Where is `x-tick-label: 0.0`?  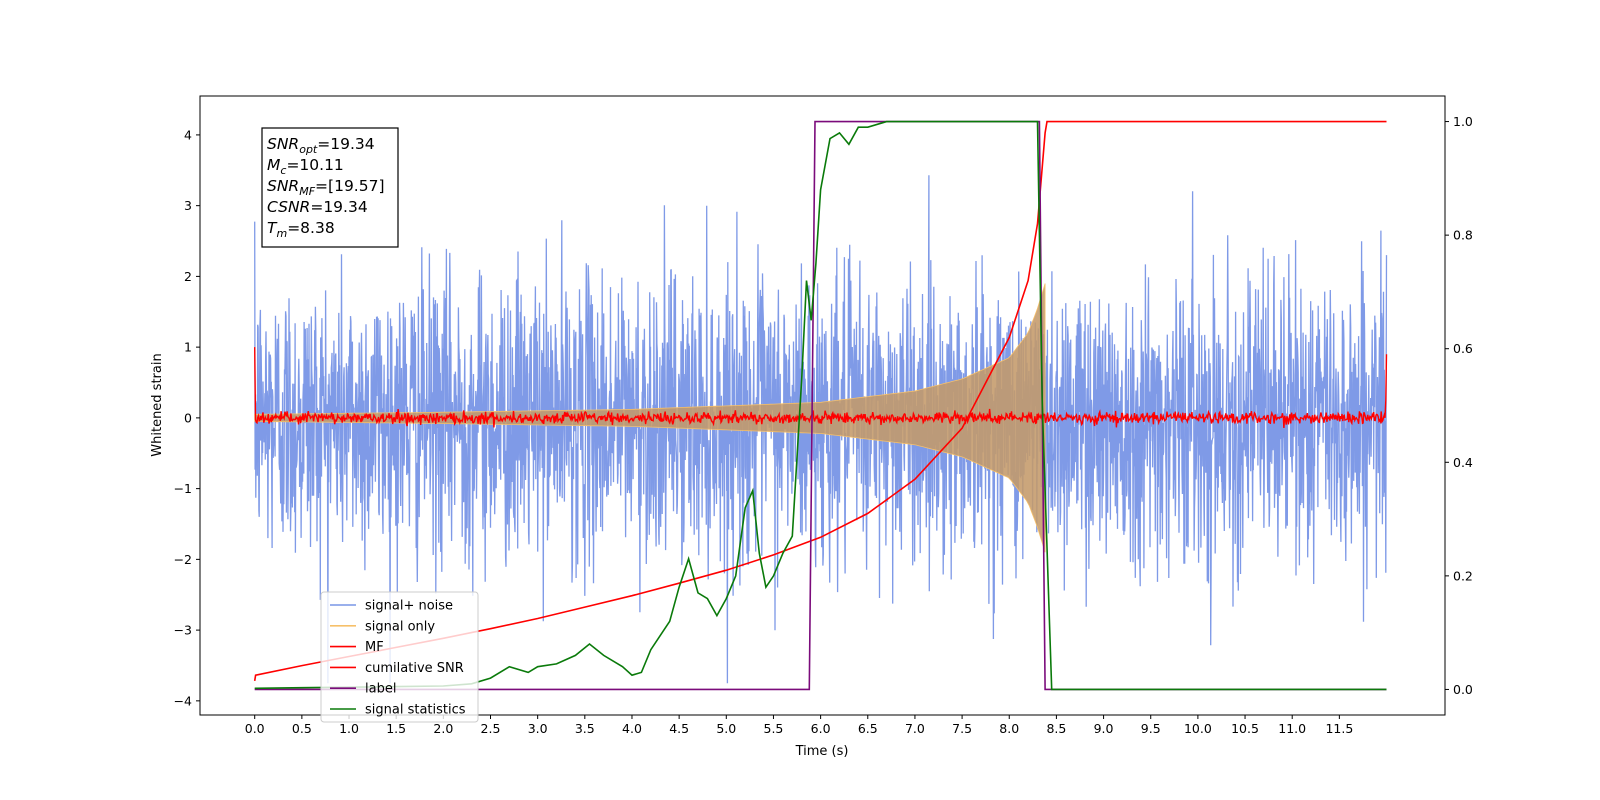 x-tick-label: 0.0 is located at coordinates (255, 728).